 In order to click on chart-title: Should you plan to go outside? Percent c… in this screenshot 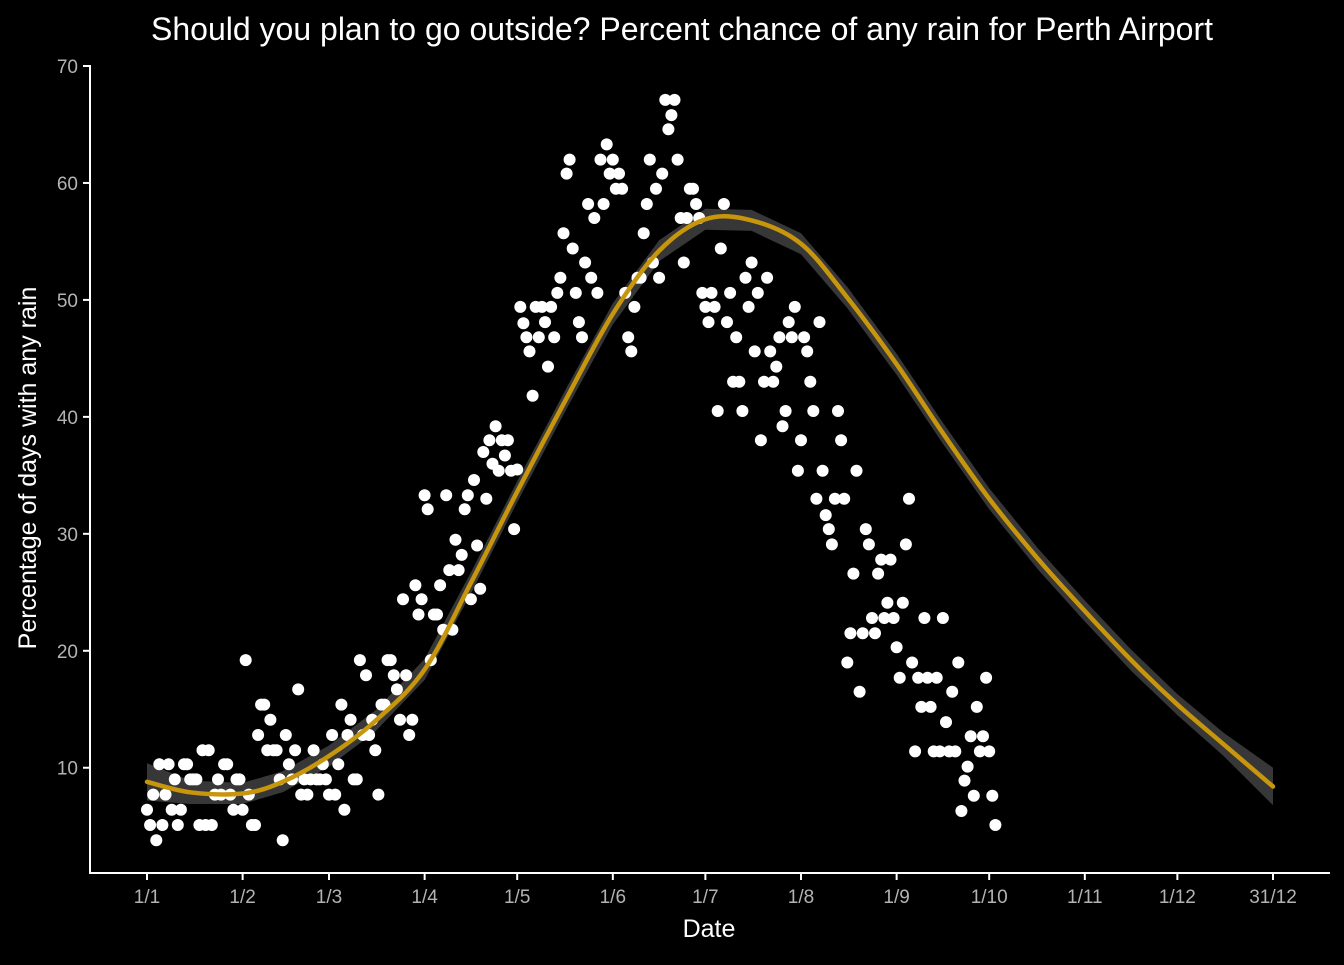, I will do `click(682, 29)`.